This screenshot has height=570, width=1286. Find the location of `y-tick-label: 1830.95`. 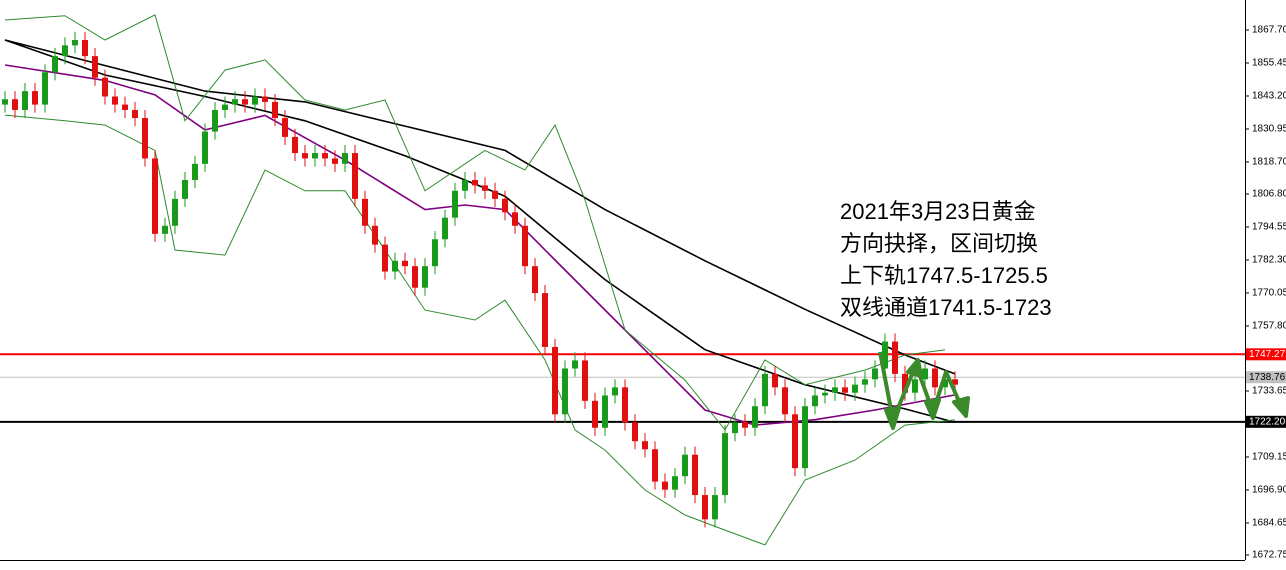

y-tick-label: 1830.95 is located at coordinates (1269, 129).